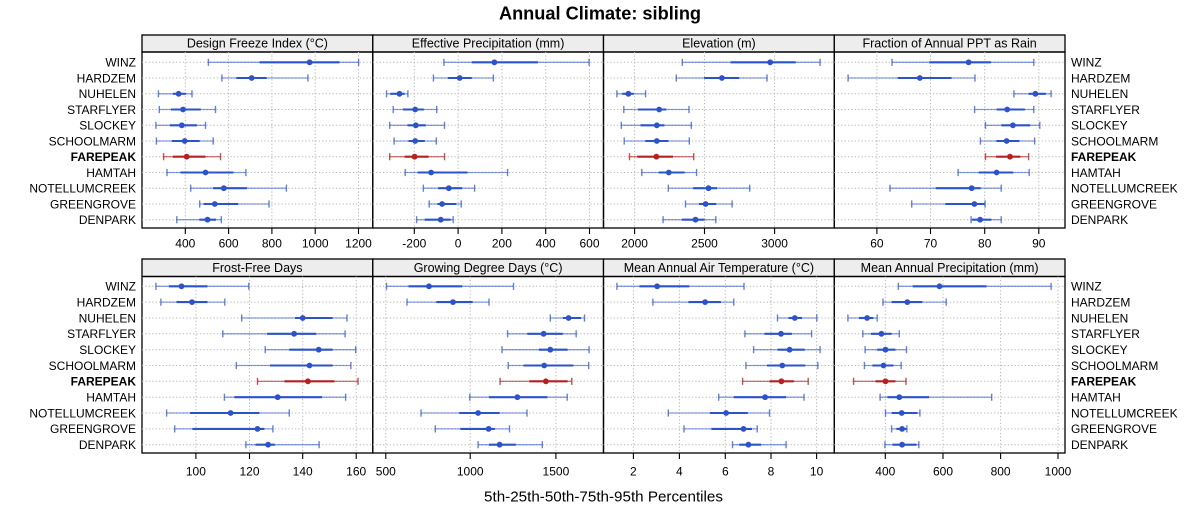  What do you see at coordinates (719, 268) in the screenshot?
I see `svg-text:Mean Annual Air Temperature (°: Mean Annual Air Temperature (°C)` at bounding box center [719, 268].